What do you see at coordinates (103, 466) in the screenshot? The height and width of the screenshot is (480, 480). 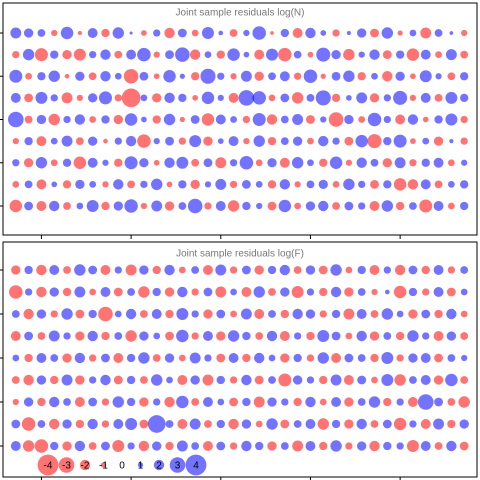 I see `legend-label: -1` at bounding box center [103, 466].